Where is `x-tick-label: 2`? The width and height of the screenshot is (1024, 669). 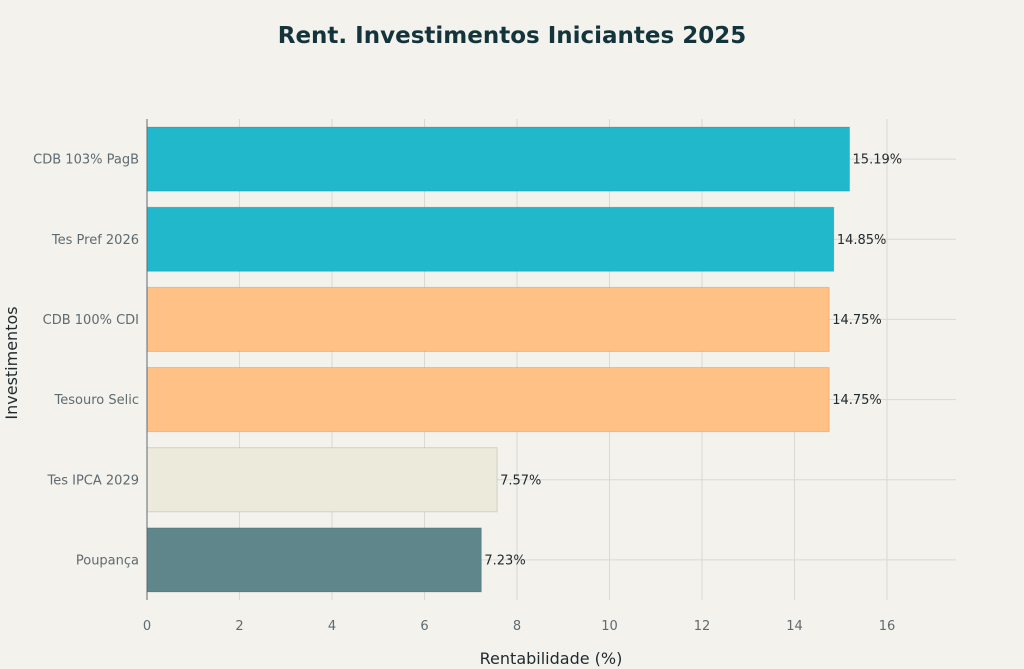 x-tick-label: 2 is located at coordinates (239, 626).